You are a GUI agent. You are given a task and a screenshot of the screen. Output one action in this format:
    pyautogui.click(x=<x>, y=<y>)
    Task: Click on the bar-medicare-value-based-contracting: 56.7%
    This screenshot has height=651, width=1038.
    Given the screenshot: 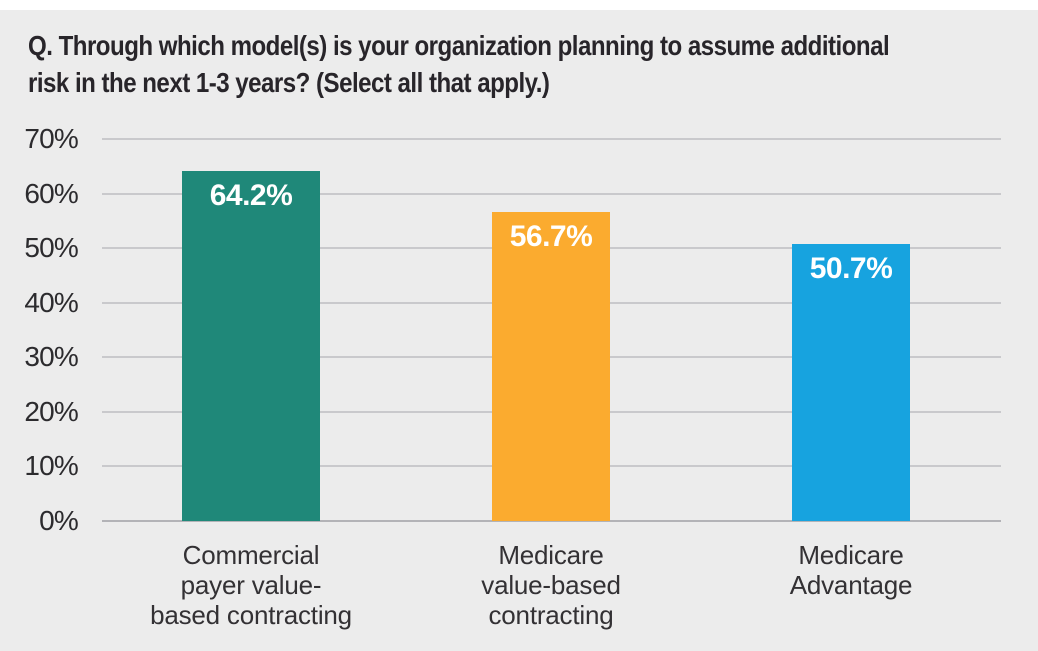 What is the action you would take?
    pyautogui.click(x=551, y=366)
    